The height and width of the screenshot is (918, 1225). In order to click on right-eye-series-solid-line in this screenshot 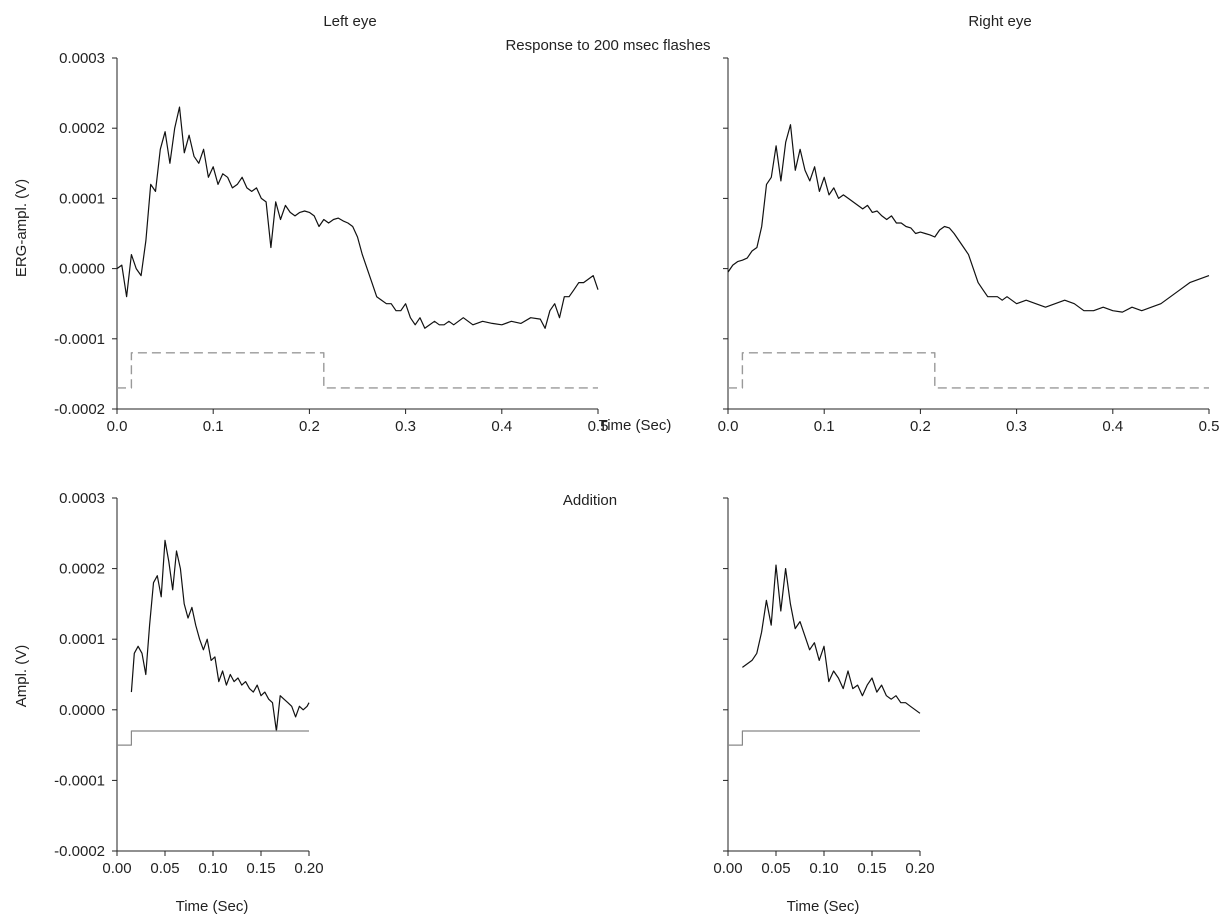, I will do `click(968, 218)`.